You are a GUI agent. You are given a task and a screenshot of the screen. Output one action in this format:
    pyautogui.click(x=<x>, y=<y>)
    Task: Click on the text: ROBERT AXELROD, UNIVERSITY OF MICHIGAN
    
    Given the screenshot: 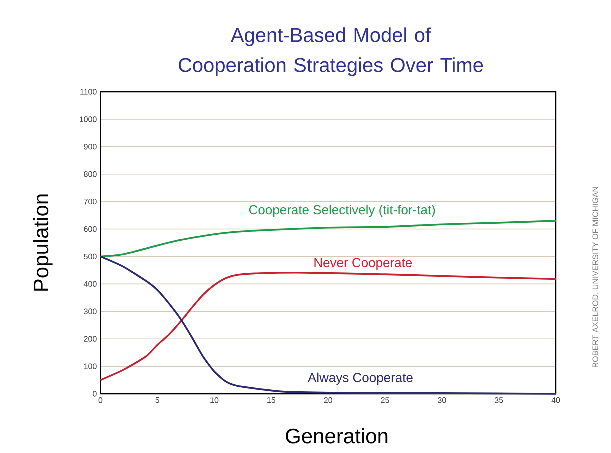 What is the action you would take?
    pyautogui.click(x=596, y=277)
    